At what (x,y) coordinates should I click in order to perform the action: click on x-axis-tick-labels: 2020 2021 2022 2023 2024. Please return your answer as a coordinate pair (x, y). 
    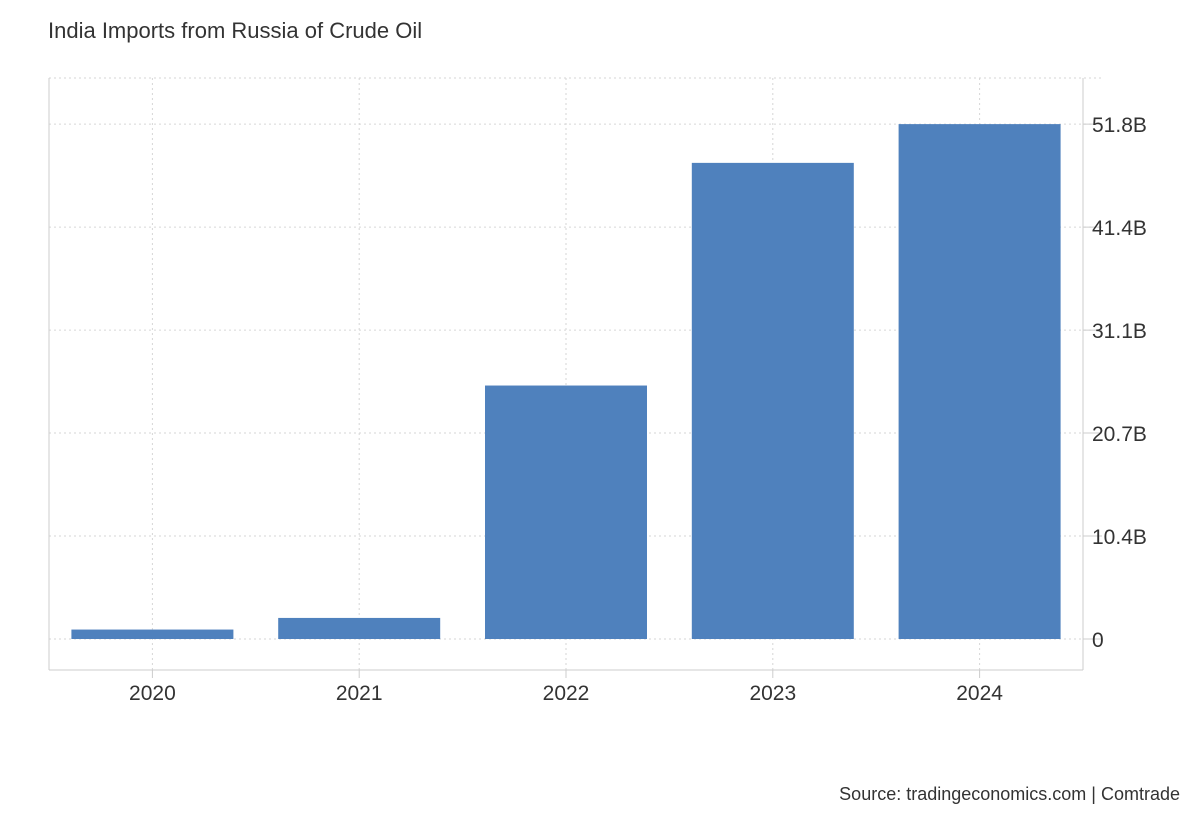
    Looking at the image, I should click on (566, 693).